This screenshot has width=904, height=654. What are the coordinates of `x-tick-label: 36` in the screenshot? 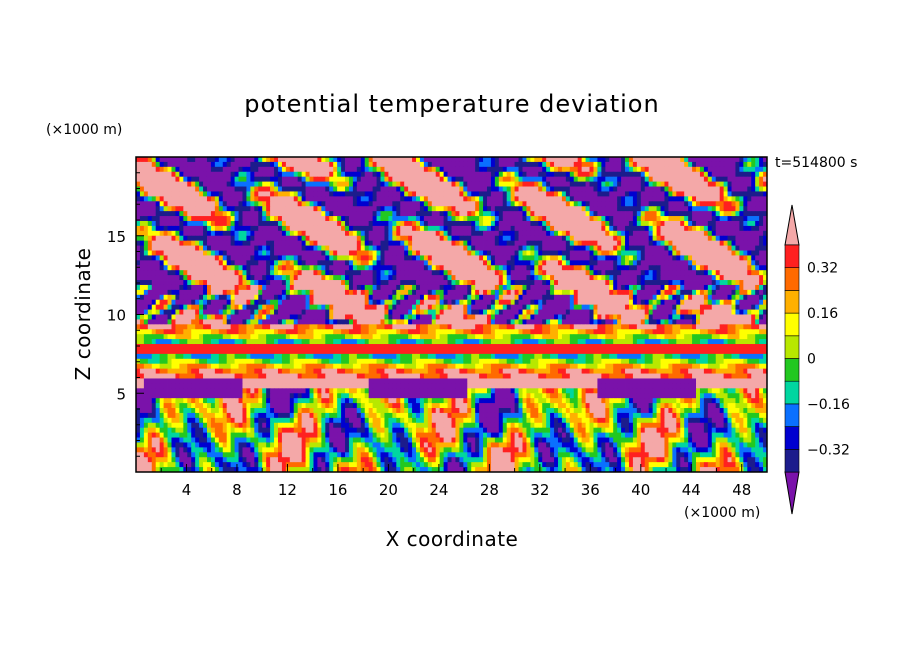 It's located at (590, 490).